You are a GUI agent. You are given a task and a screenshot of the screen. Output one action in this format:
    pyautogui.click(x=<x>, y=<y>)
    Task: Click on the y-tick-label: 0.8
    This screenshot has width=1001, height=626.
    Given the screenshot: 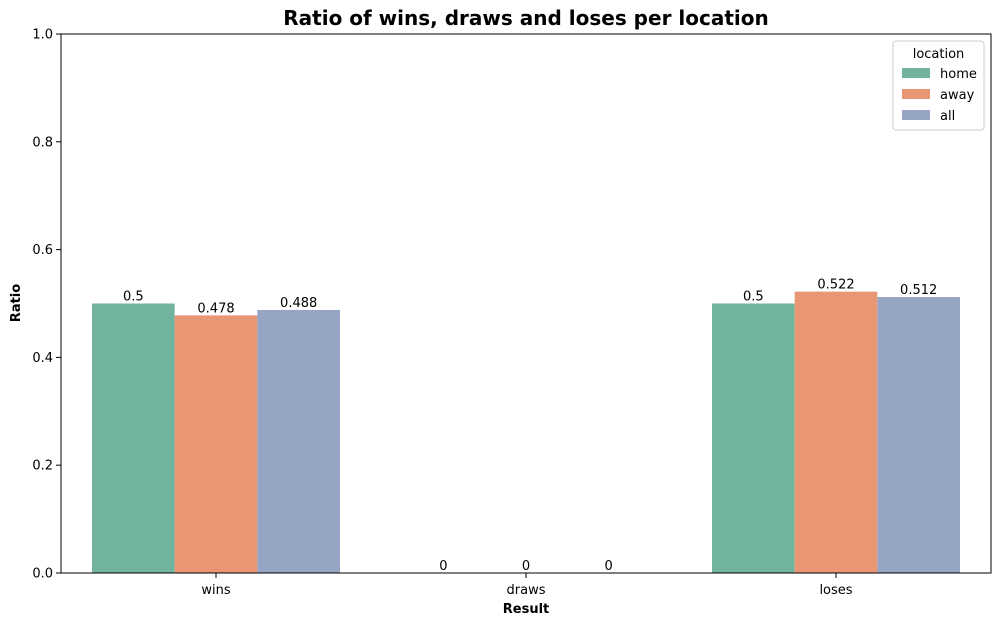 What is the action you would take?
    pyautogui.click(x=42, y=142)
    